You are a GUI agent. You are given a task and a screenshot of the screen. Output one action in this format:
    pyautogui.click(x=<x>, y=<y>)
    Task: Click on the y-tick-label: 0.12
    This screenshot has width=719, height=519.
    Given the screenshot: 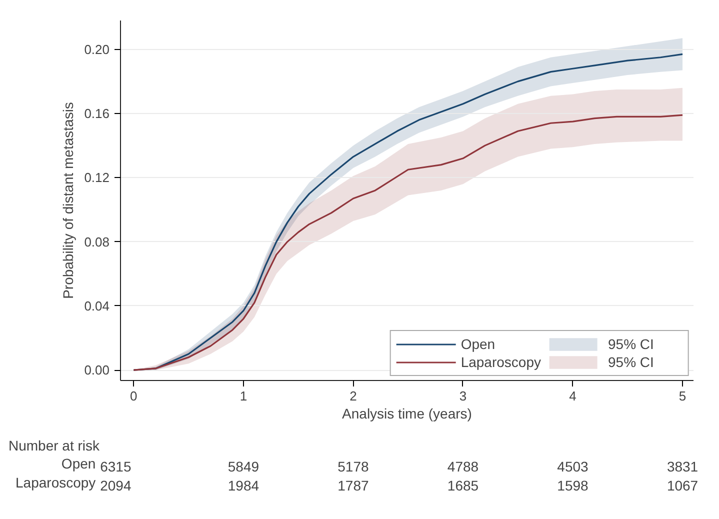 What is the action you would take?
    pyautogui.click(x=97, y=178)
    